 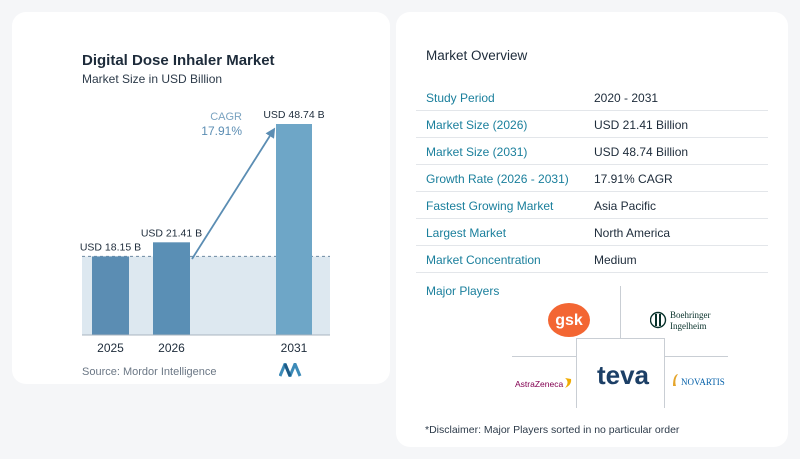 I want to click on astrazeneca-logo: AstraZeneca, so click(x=545, y=385).